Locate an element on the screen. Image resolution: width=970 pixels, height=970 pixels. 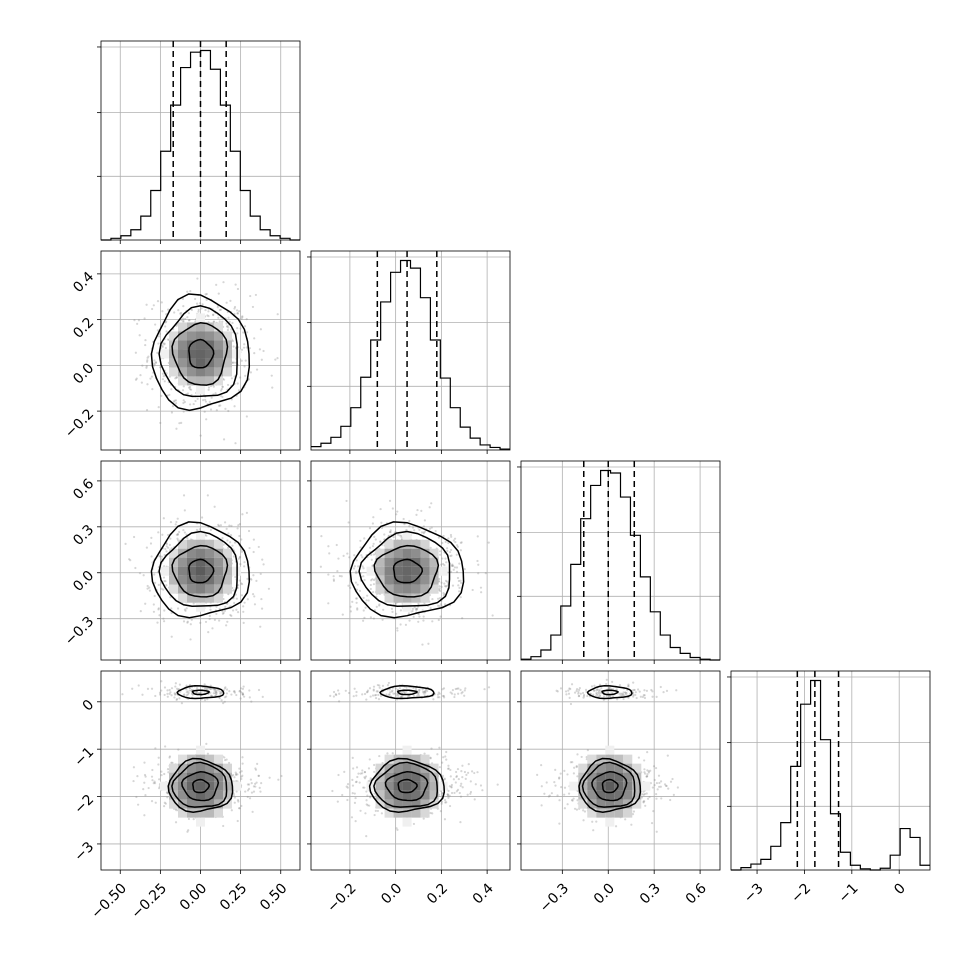
panel-frame is located at coordinates (620, 560).